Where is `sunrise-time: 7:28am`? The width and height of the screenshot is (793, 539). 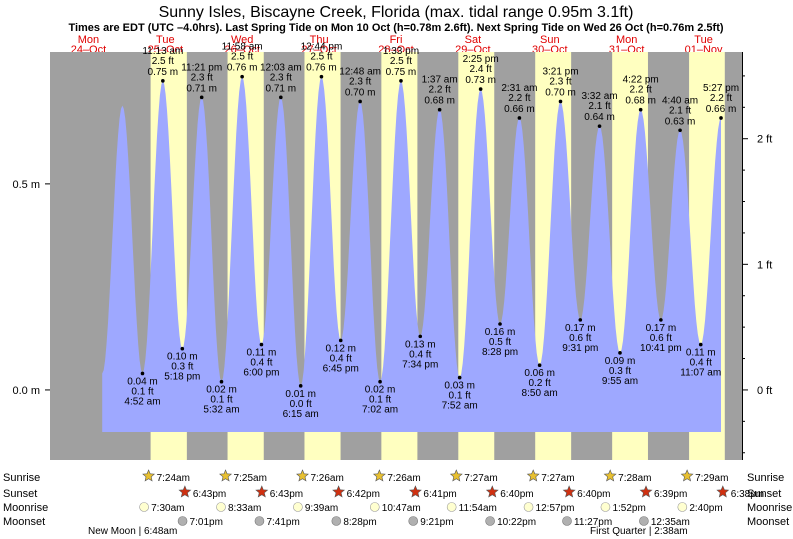
sunrise-time: 7:28am is located at coordinates (634, 478).